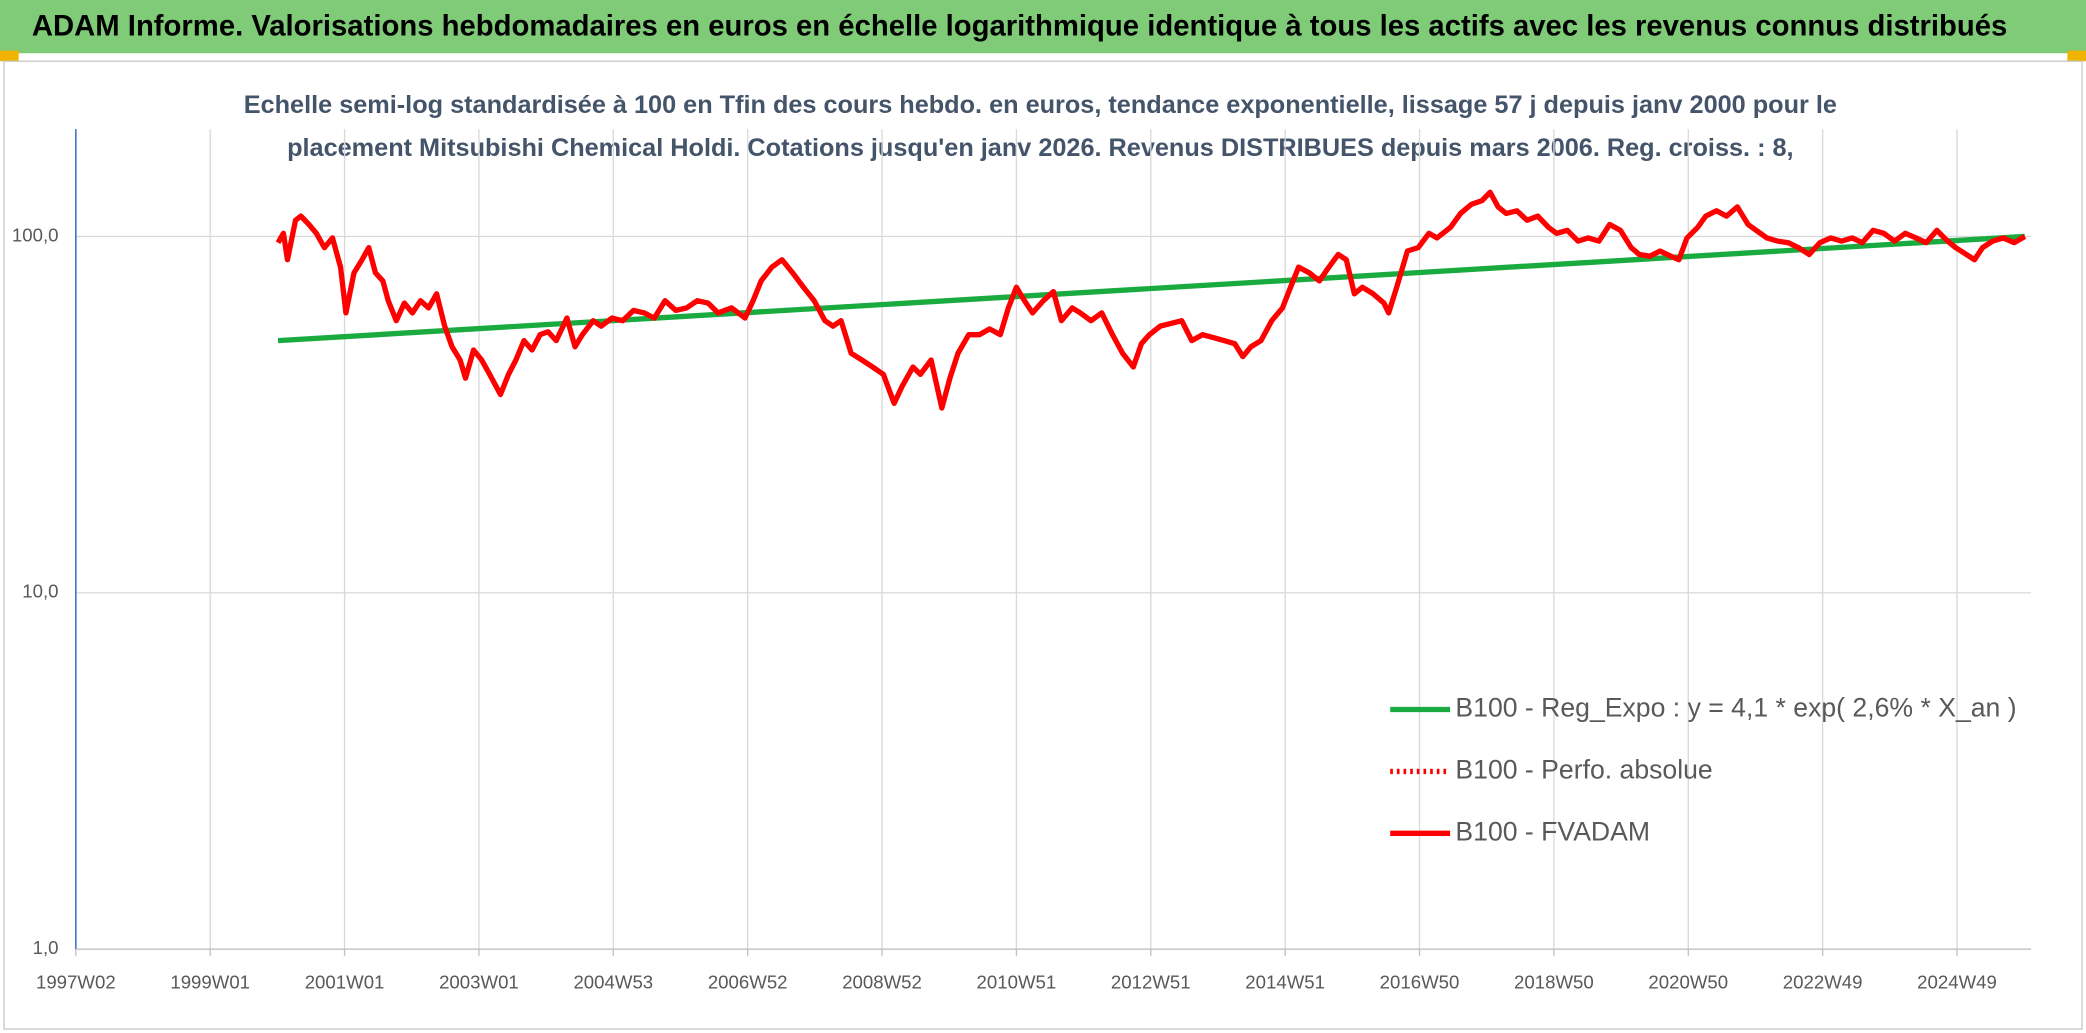  What do you see at coordinates (882, 982) in the screenshot?
I see `x-tick-label: 2008W52` at bounding box center [882, 982].